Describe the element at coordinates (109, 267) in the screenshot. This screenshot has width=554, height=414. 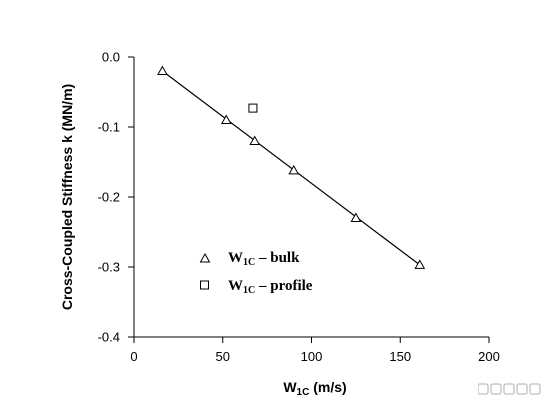
I see `y-tick-label: -0.3` at that location.